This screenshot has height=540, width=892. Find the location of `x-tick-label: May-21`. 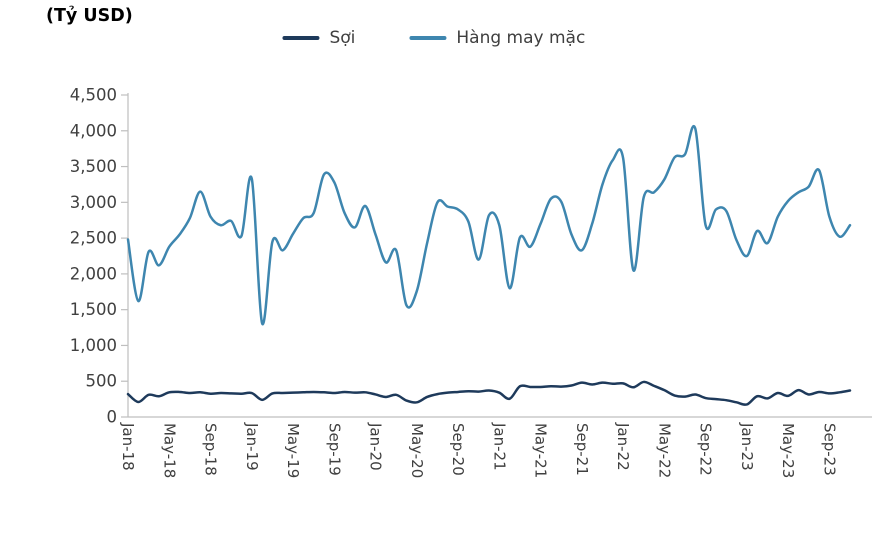

x-tick-label: May-21 is located at coordinates (541, 450).